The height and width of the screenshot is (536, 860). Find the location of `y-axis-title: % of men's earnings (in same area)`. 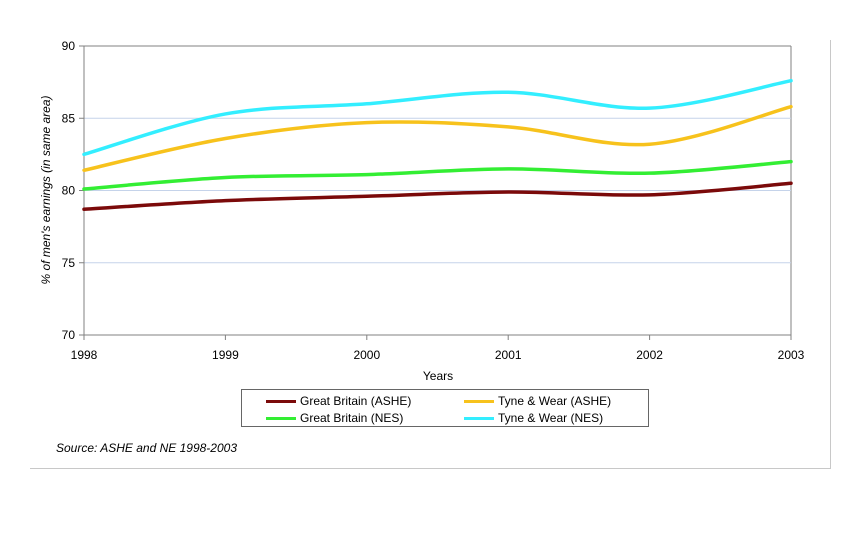

y-axis-title: % of men's earnings (in same area) is located at coordinates (46, 189).